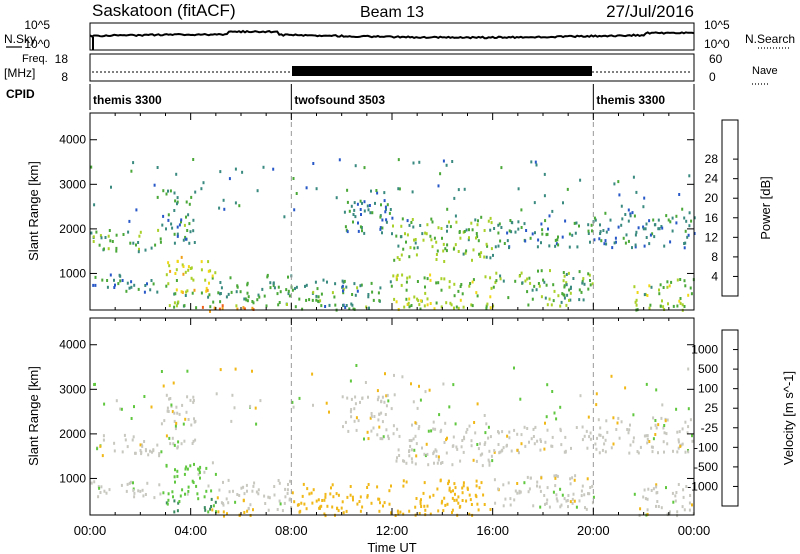  I want to click on nsky-label: N.Sky, so click(20, 39).